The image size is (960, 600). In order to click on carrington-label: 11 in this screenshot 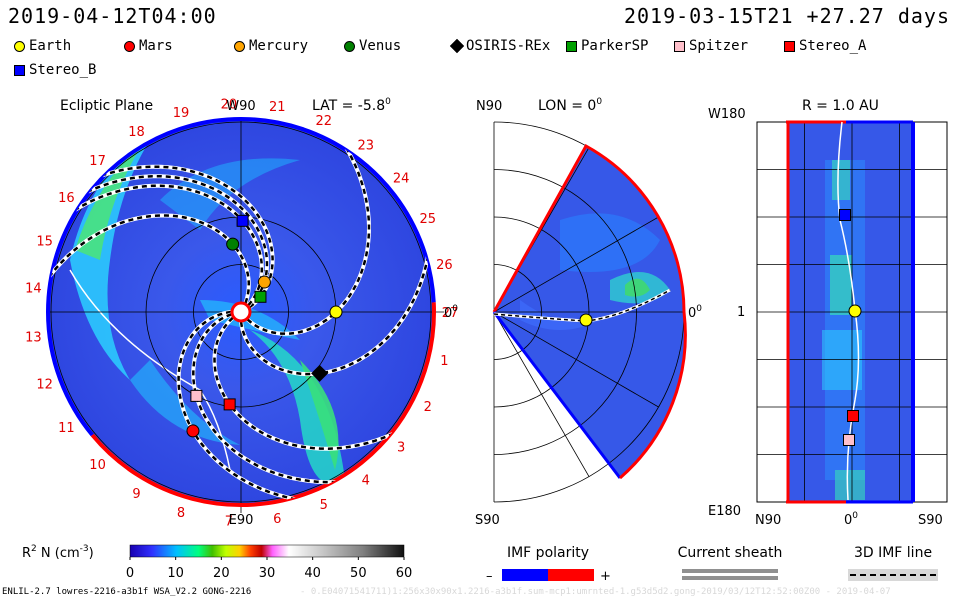, I will do `click(66, 428)`.